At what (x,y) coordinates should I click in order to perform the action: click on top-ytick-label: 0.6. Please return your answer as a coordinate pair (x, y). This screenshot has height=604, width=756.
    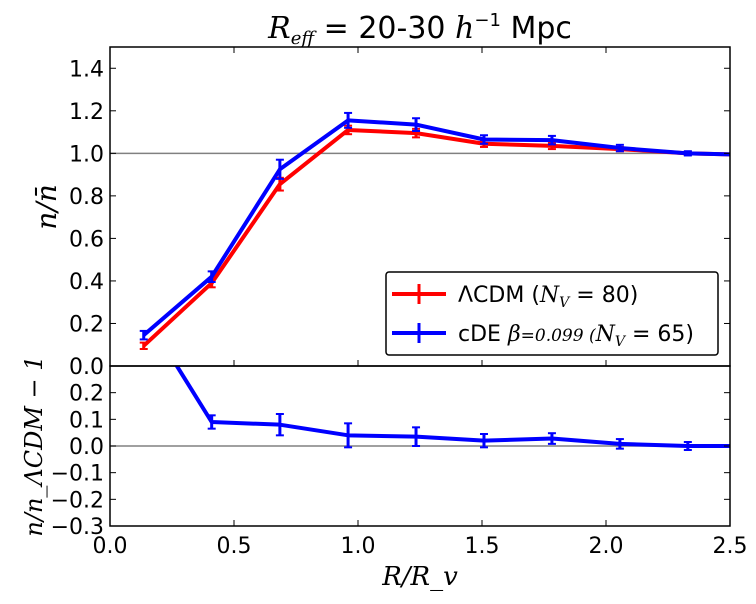
    Looking at the image, I should click on (86, 239).